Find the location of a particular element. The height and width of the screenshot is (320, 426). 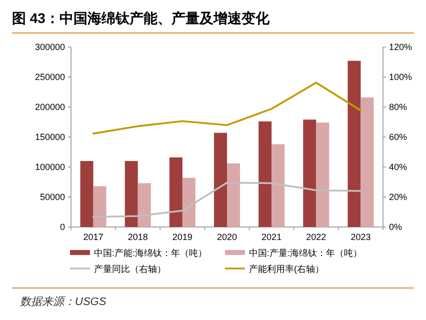

y2-tick-label: 80% is located at coordinates (398, 107).